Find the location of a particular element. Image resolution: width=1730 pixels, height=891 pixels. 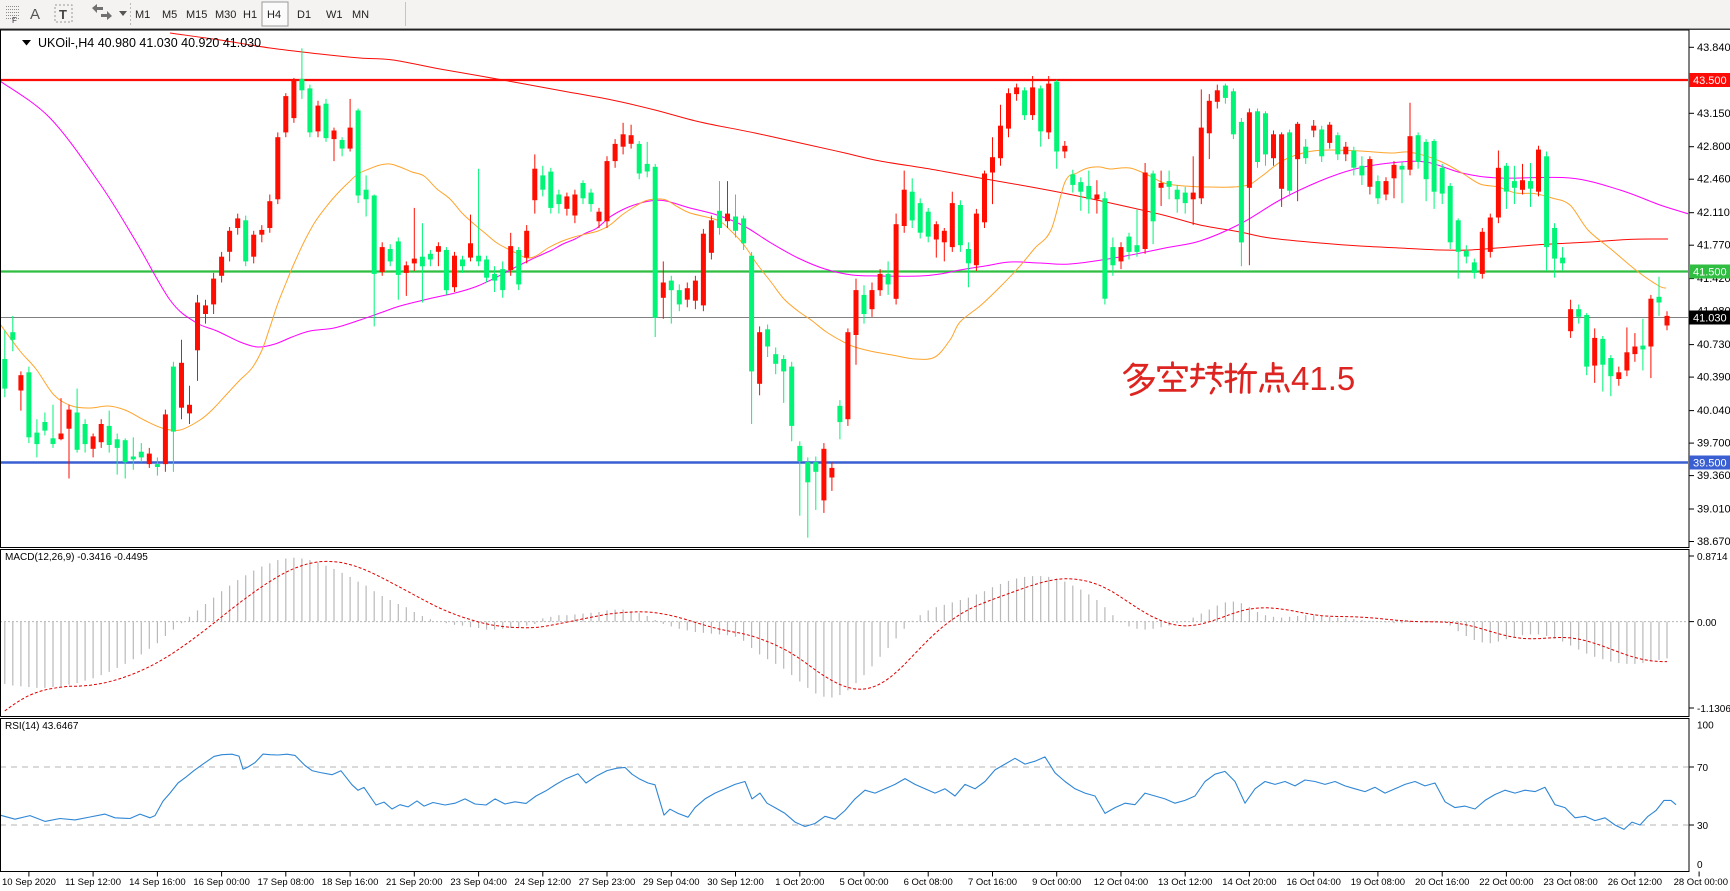

svg-text: 1 Oct 20:00 is located at coordinates (799, 882).